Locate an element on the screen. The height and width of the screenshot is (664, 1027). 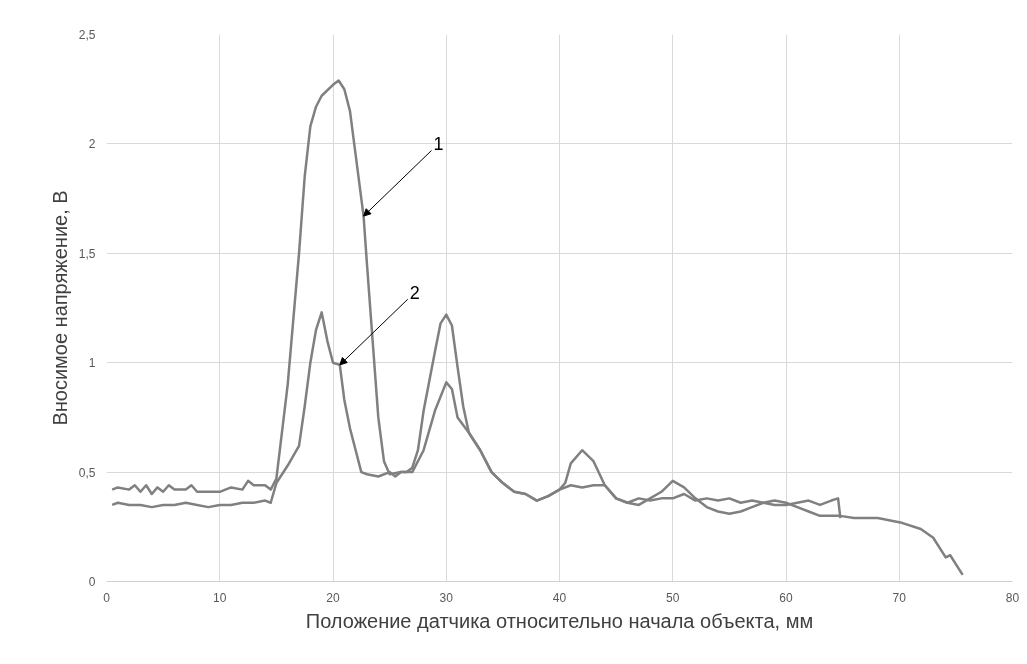
y-axis-title: Вносимое напряжение, В is located at coordinates (59, 308).